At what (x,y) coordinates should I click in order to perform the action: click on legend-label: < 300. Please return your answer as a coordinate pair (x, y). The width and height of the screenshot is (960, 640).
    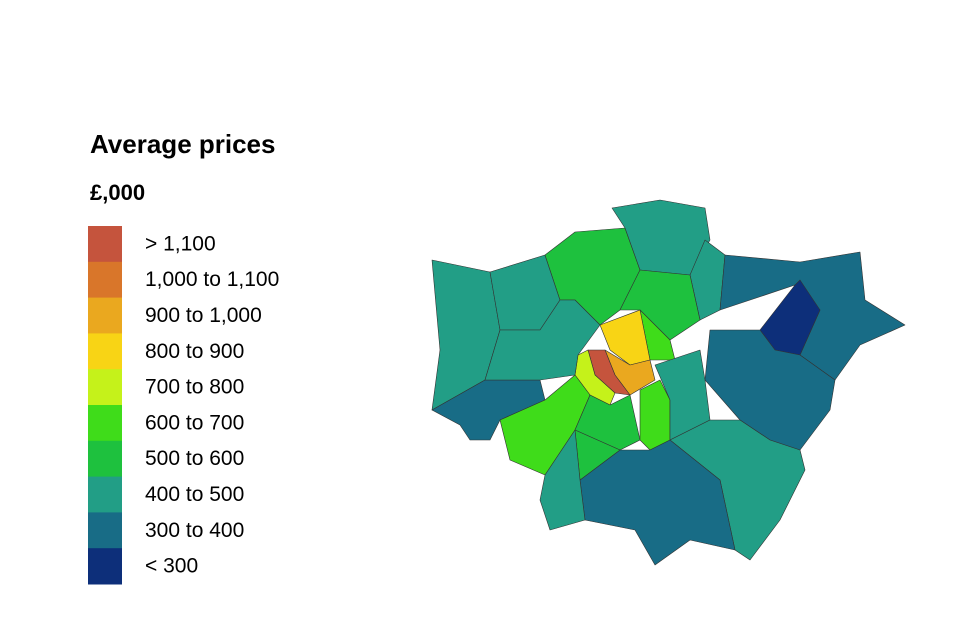
    Looking at the image, I should click on (171, 566).